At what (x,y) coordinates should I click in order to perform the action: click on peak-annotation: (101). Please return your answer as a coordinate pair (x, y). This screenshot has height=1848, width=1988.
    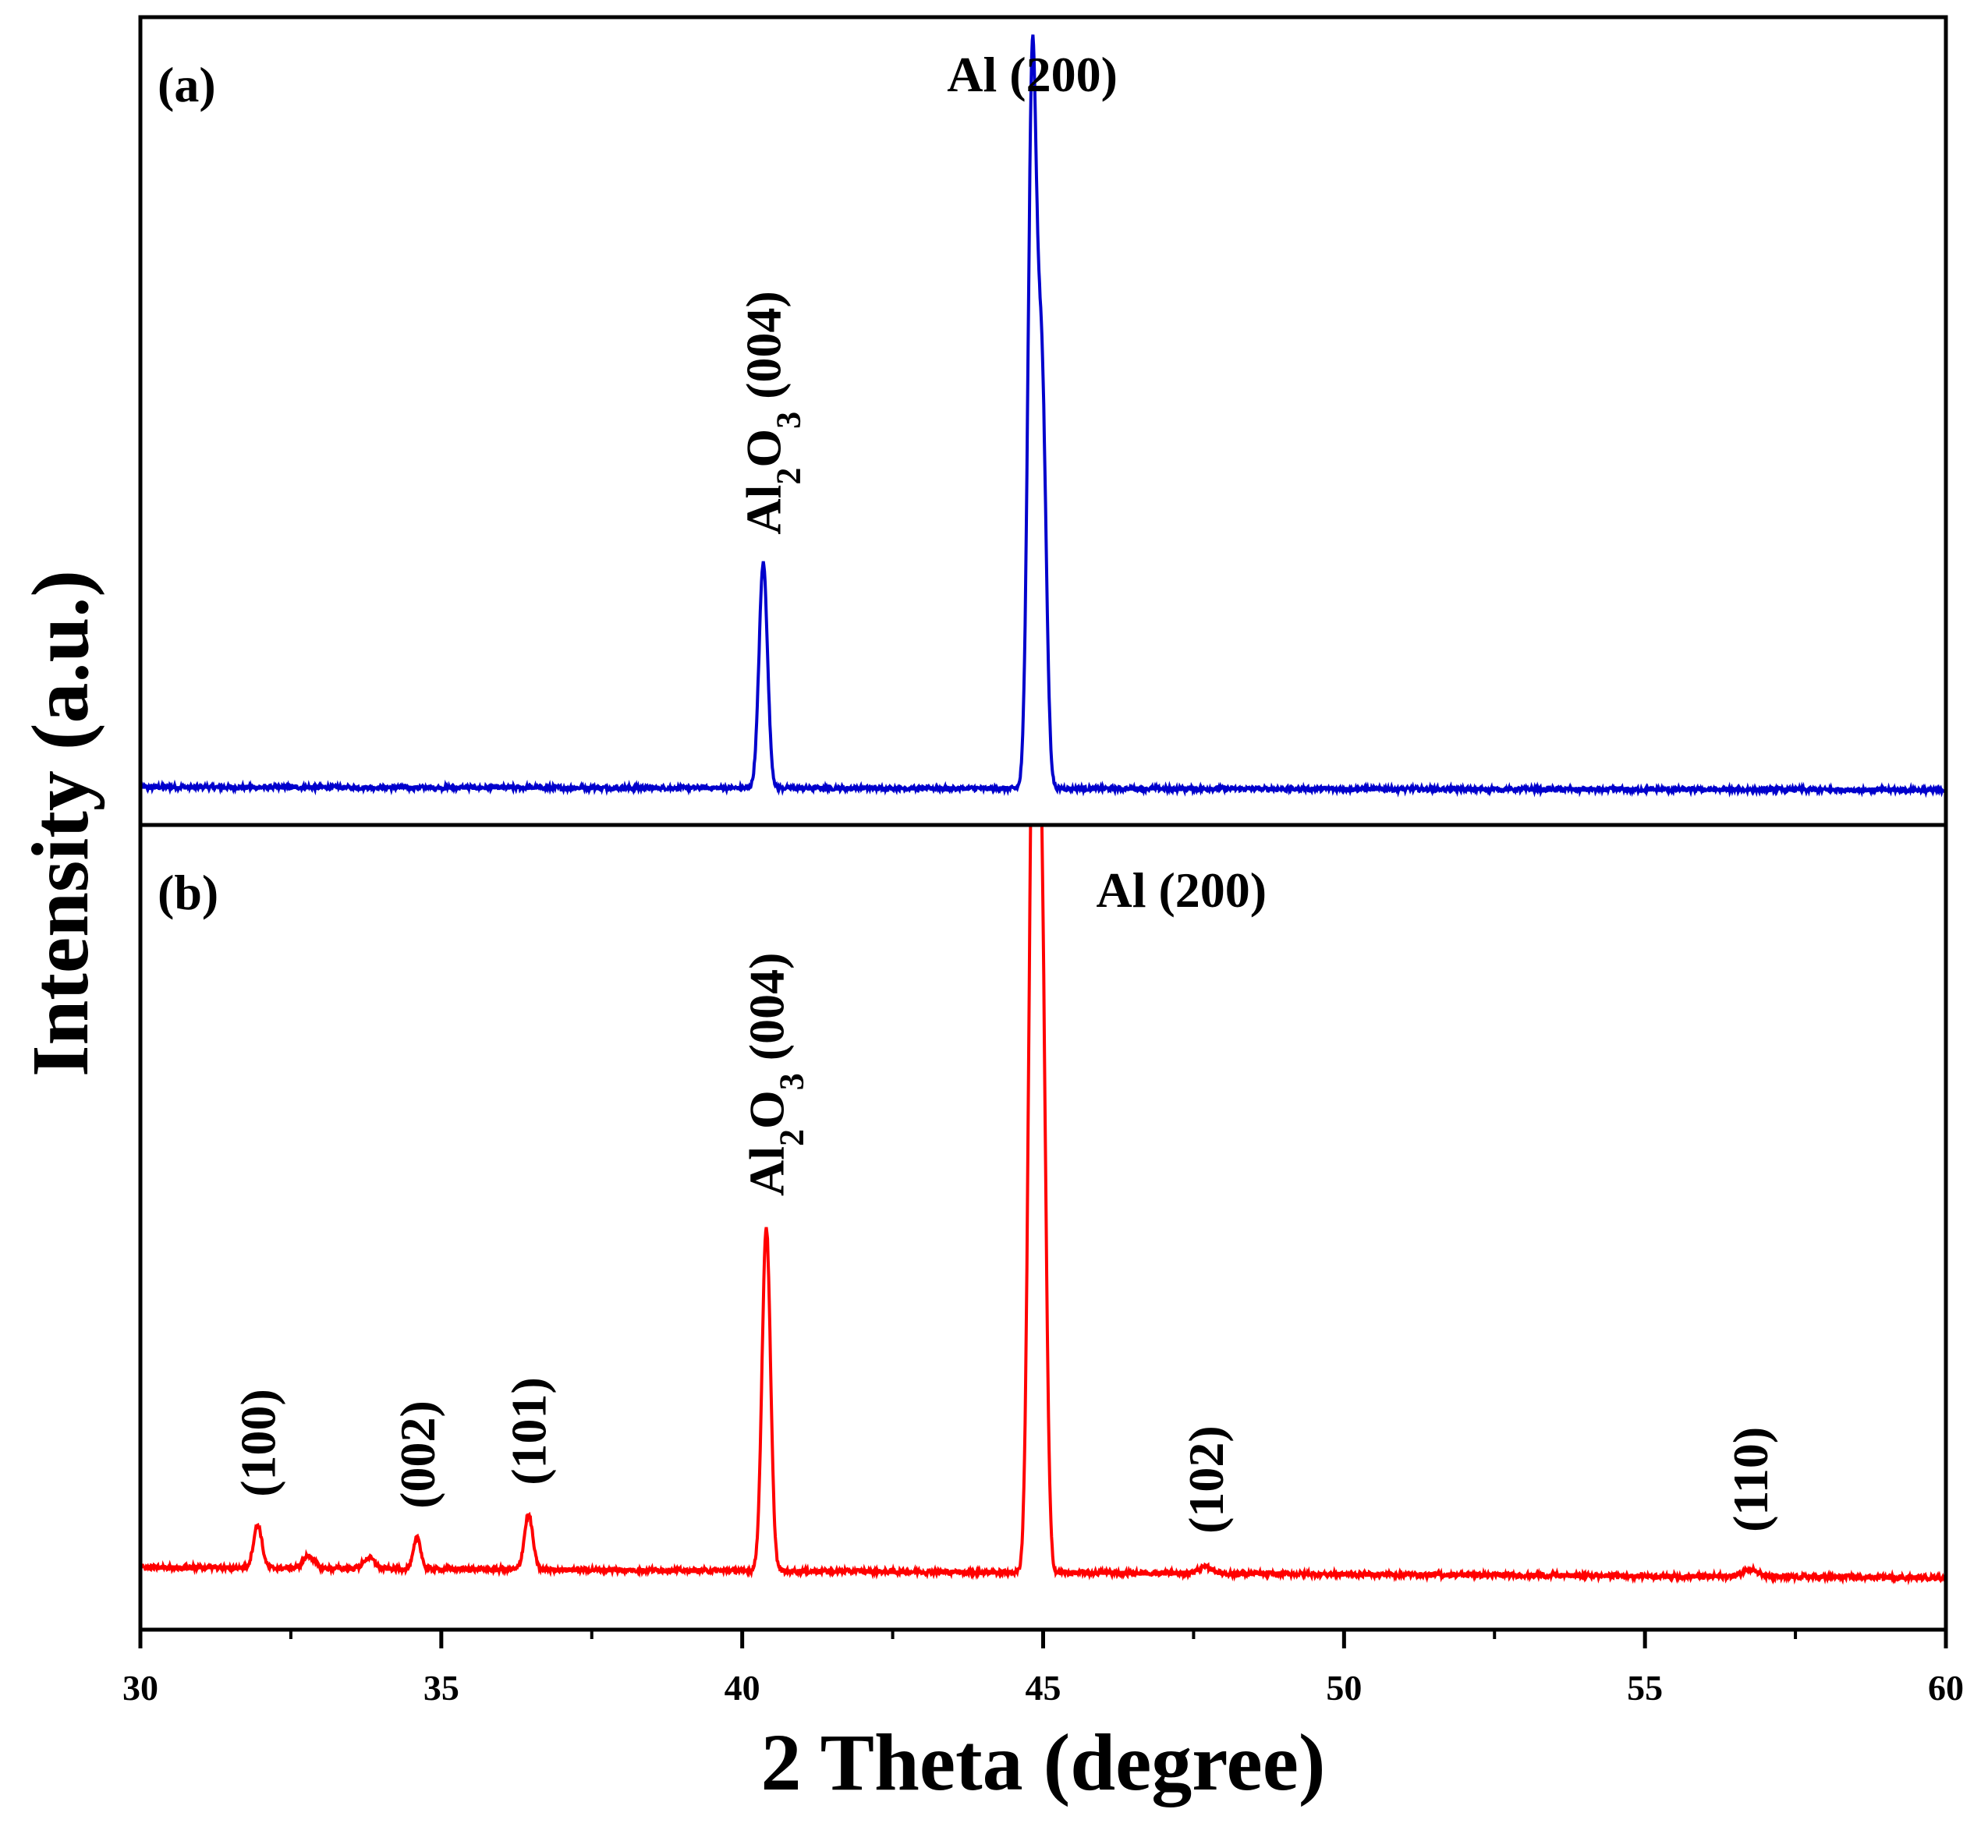
    Looking at the image, I should click on (529, 1431).